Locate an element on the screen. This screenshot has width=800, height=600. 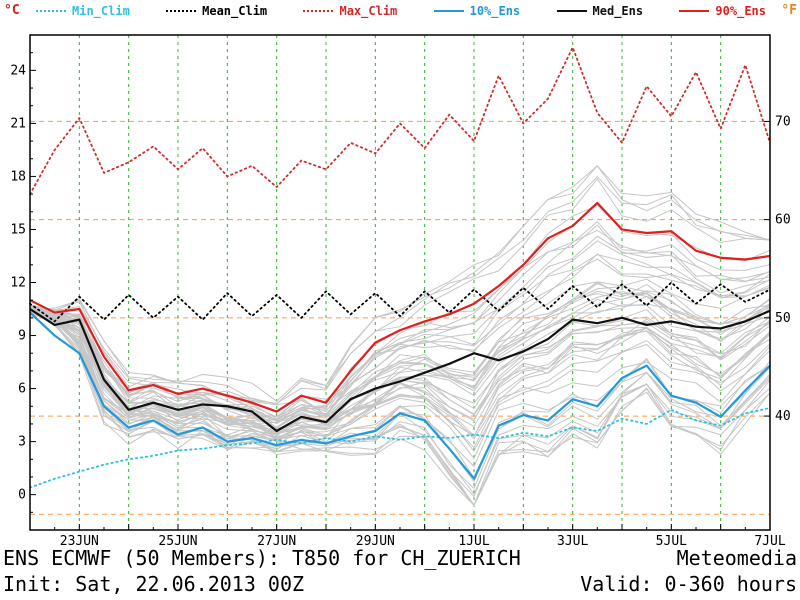
svg-text: 29JUN is located at coordinates (375, 541).